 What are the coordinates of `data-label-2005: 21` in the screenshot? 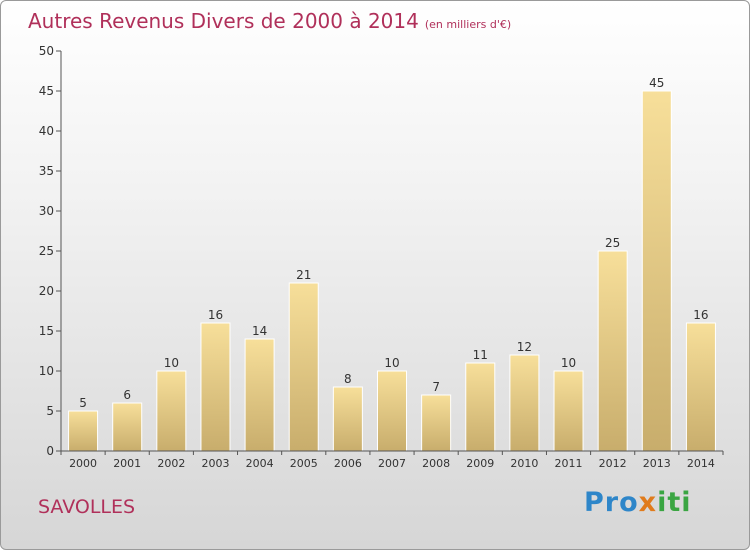 It's located at (303, 275).